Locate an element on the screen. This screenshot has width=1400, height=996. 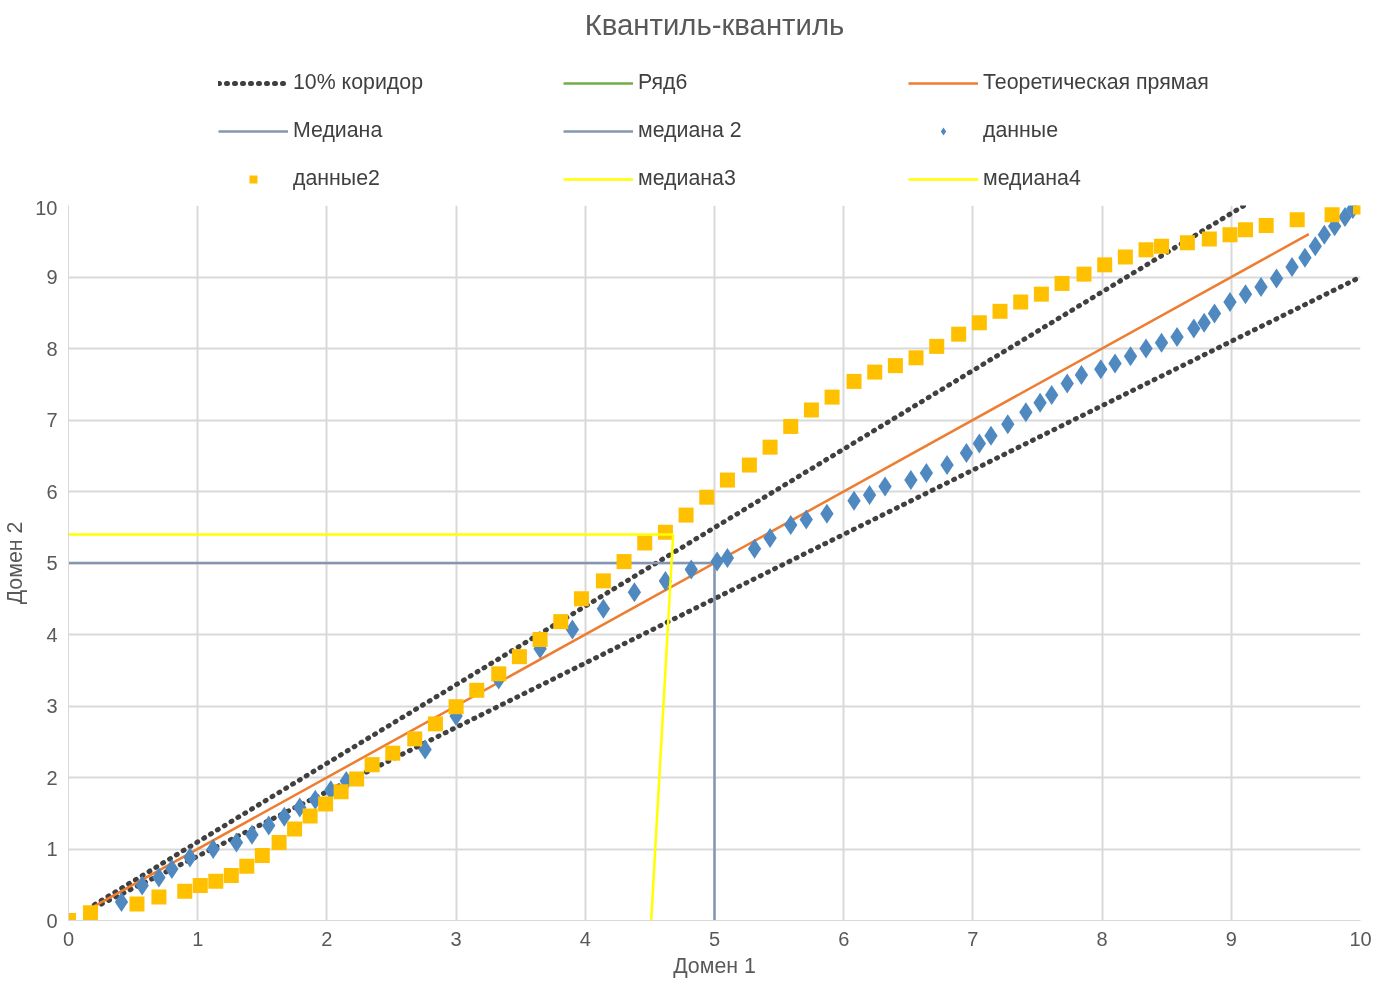
legend-label: медиана 2 is located at coordinates (690, 130).